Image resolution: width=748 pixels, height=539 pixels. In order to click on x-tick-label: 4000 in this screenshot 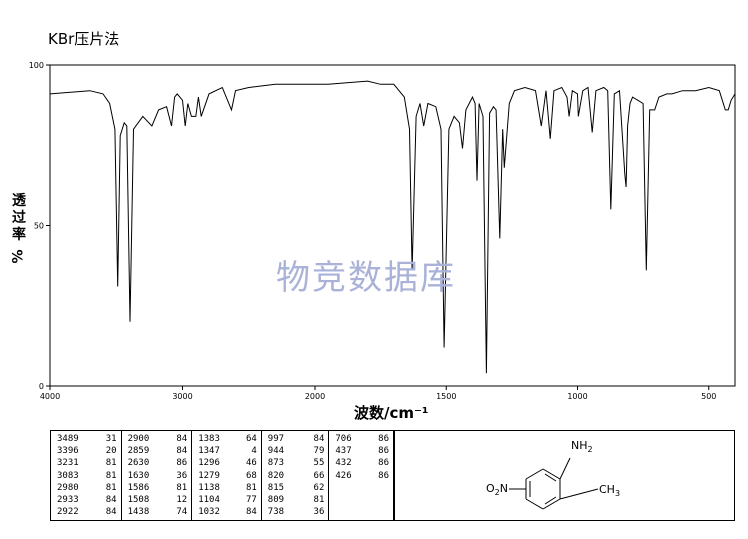, I will do `click(50, 396)`.